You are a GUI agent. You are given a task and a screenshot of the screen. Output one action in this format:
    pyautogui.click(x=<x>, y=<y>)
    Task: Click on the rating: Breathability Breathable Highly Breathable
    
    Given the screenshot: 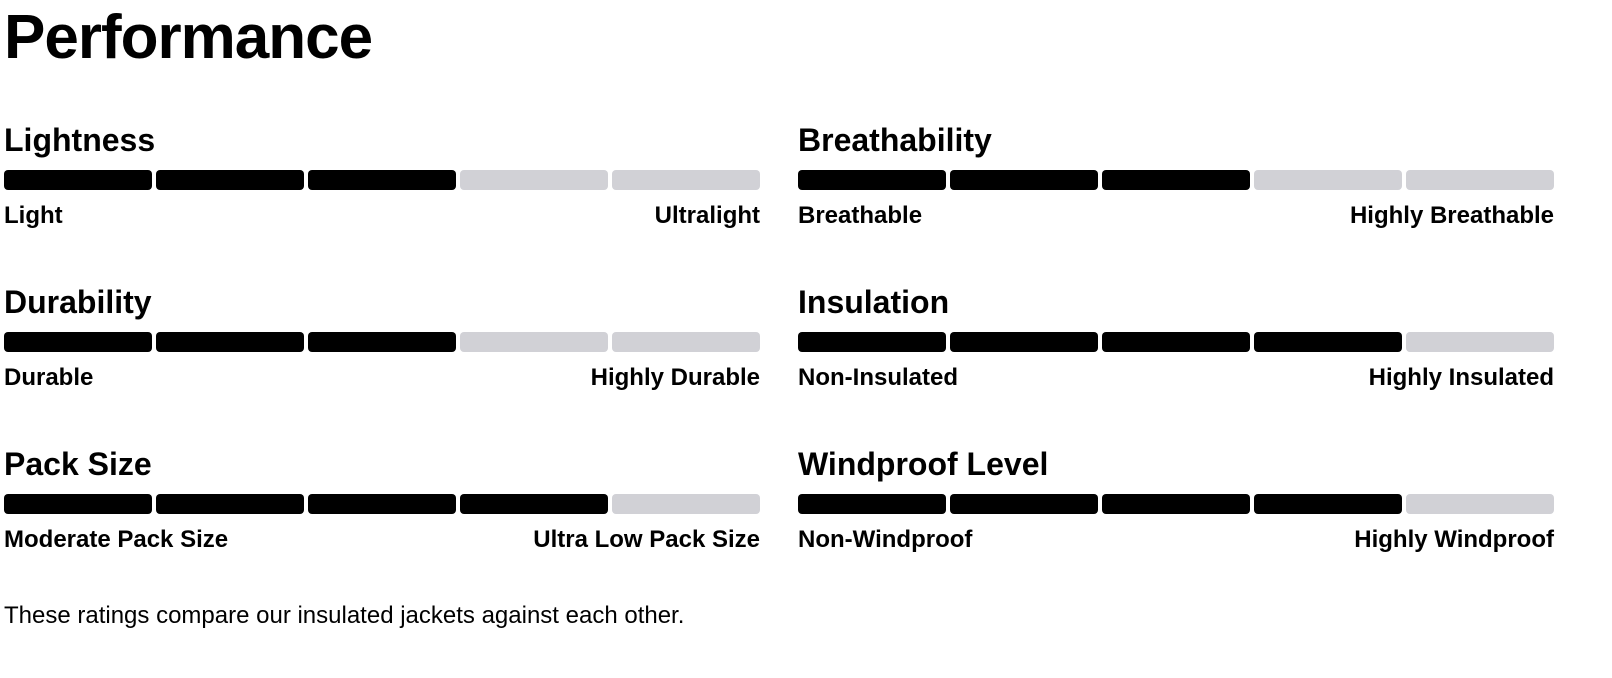 What is the action you would take?
    pyautogui.click(x=1176, y=180)
    